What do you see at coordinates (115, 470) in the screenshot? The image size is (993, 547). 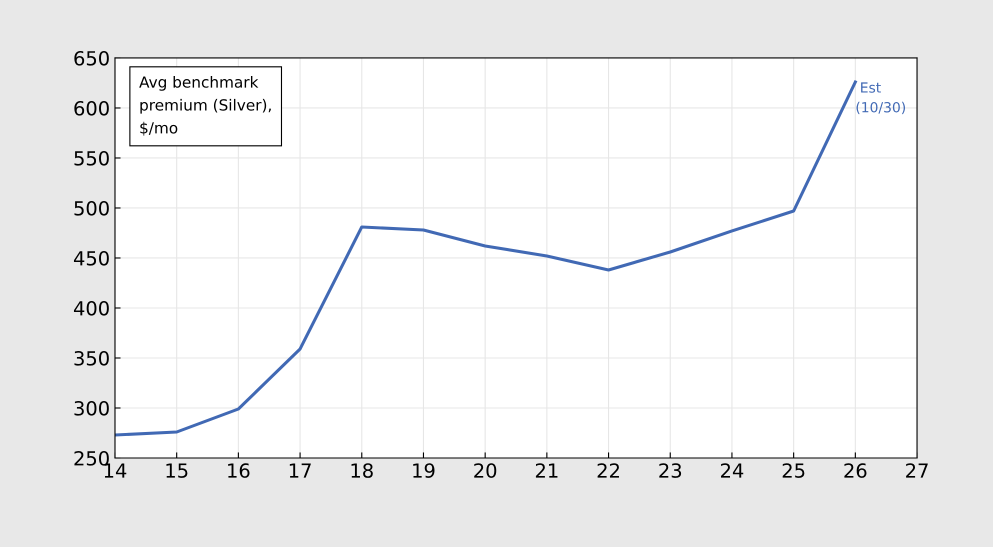 I see `x-tick-label: 14` at bounding box center [115, 470].